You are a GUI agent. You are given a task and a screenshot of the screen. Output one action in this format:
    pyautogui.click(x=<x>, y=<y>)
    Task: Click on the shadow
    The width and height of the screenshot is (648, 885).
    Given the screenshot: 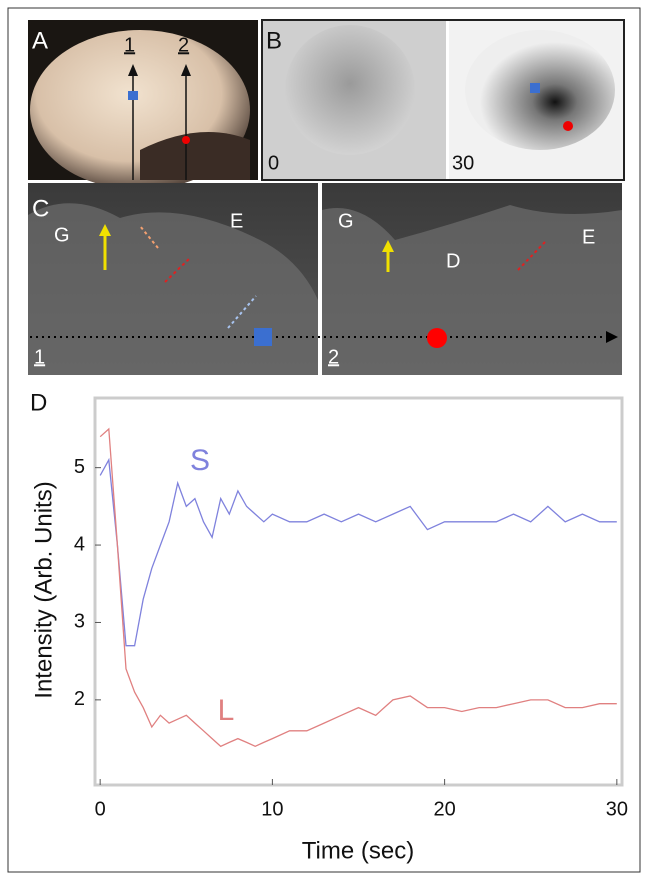 What is the action you would take?
    pyautogui.click(x=195, y=156)
    